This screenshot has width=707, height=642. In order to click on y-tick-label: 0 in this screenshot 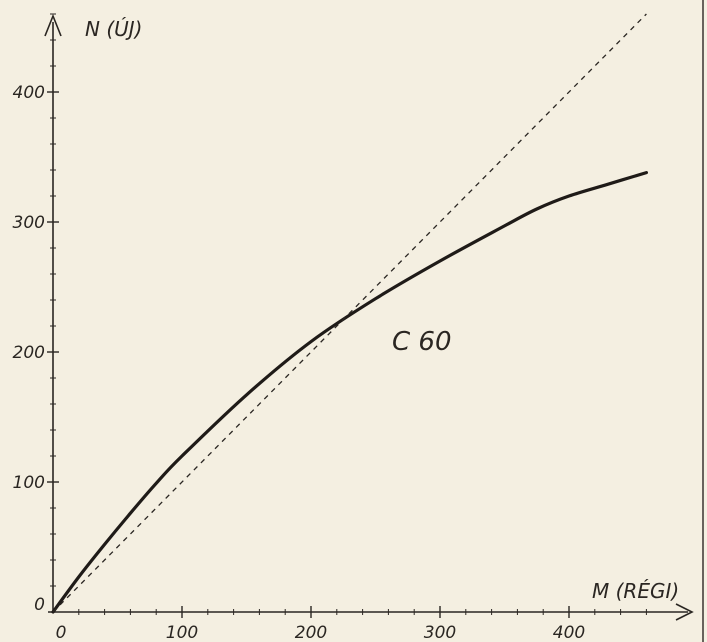, I will do `click(39, 605)`.